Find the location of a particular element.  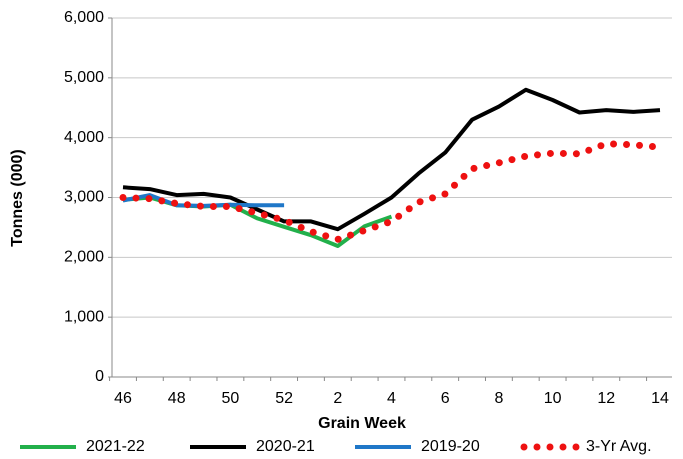

x-tick-label: 10 is located at coordinates (553, 398).